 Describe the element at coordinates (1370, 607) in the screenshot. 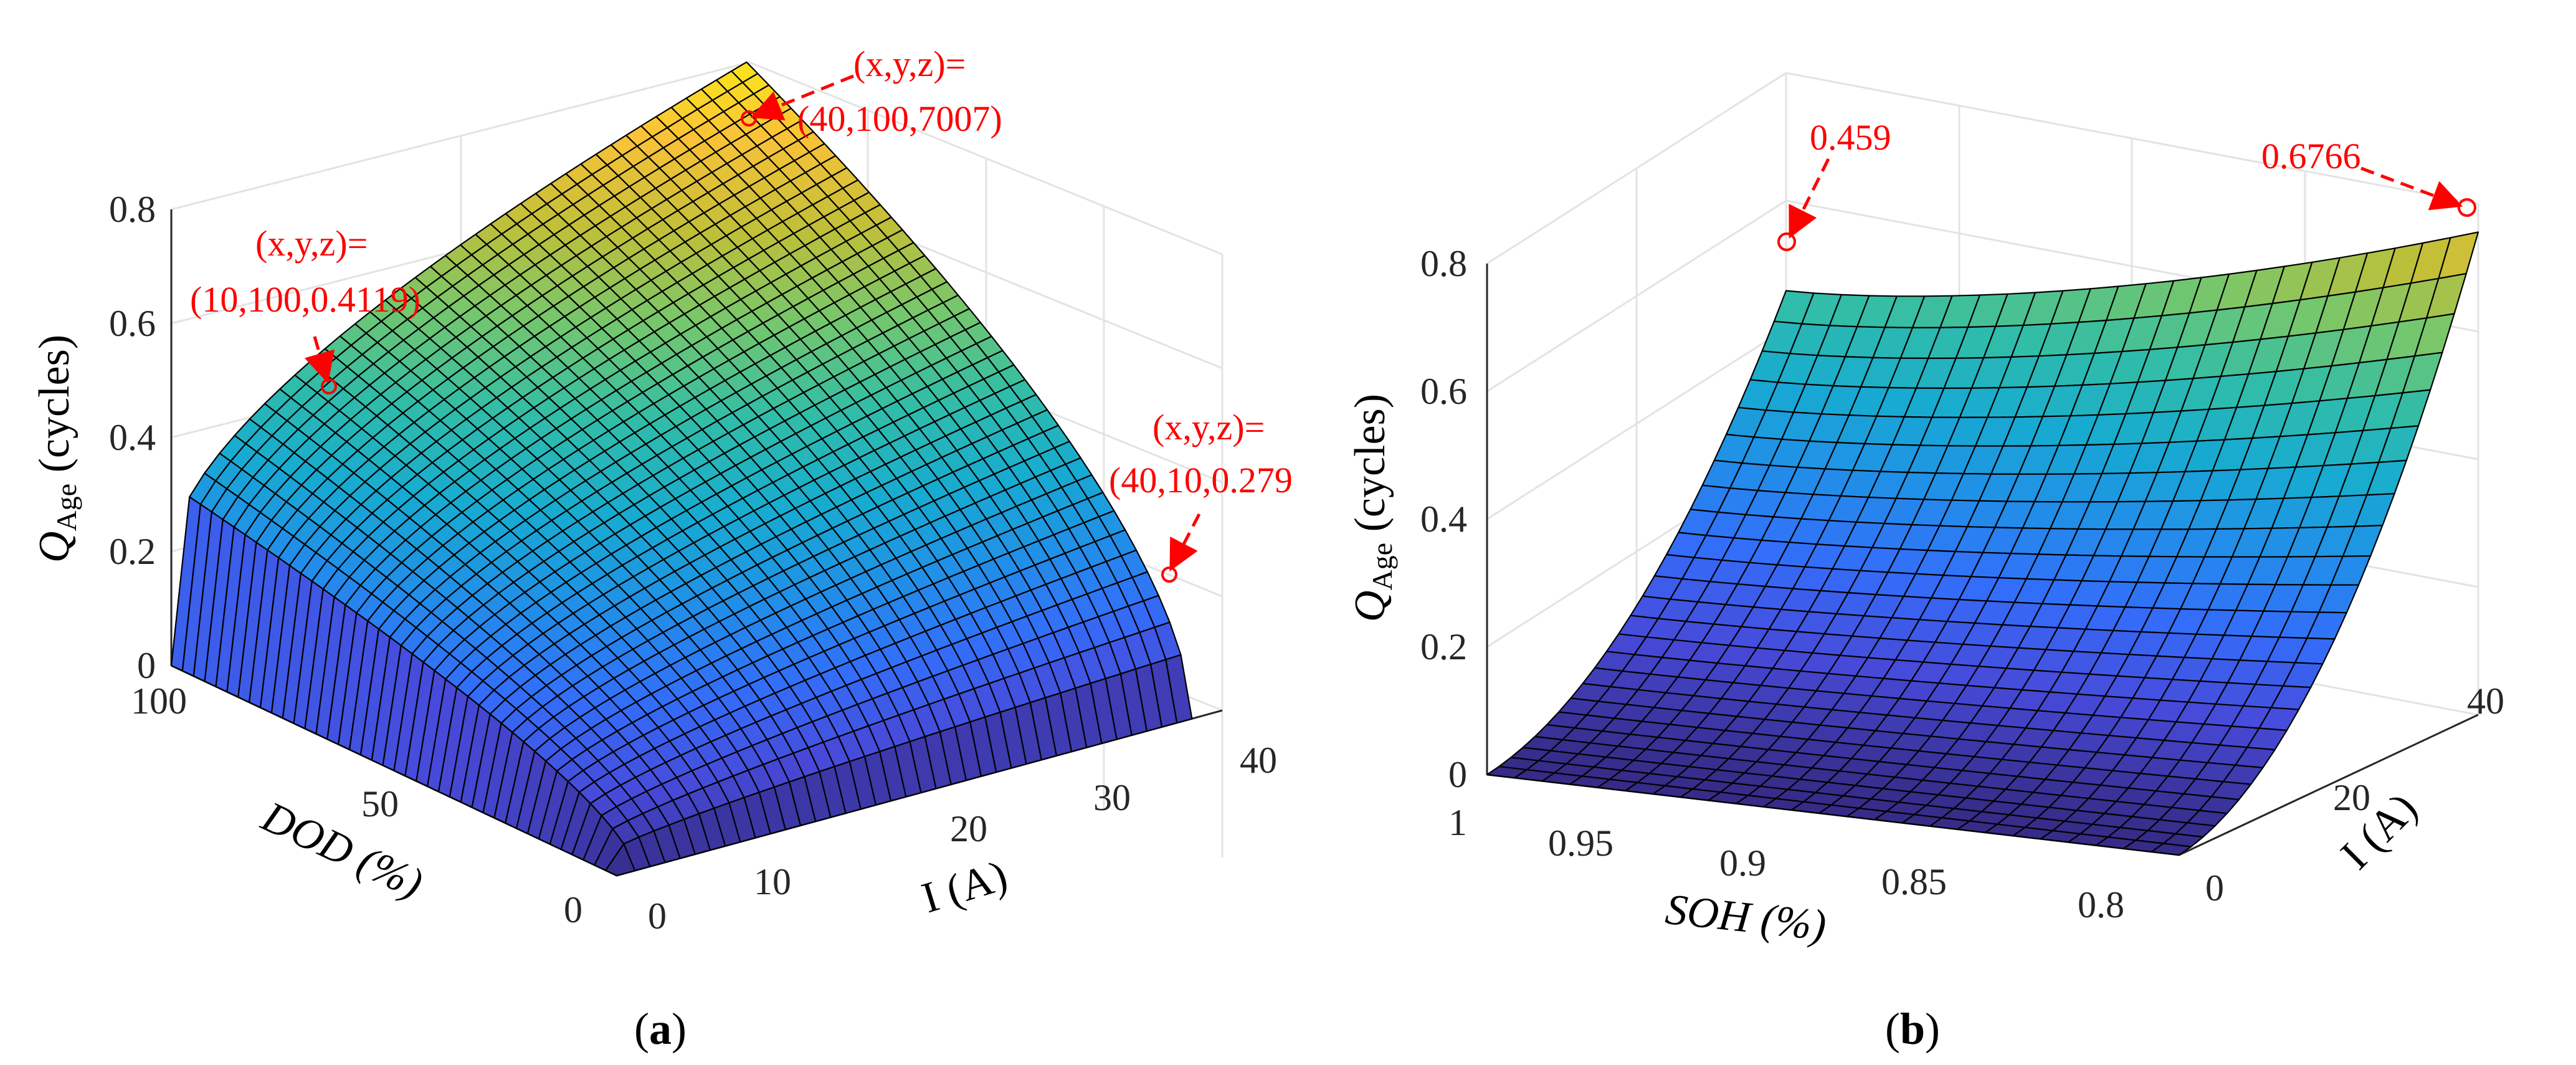

I see `chart-b-z-axis-q: Q` at that location.